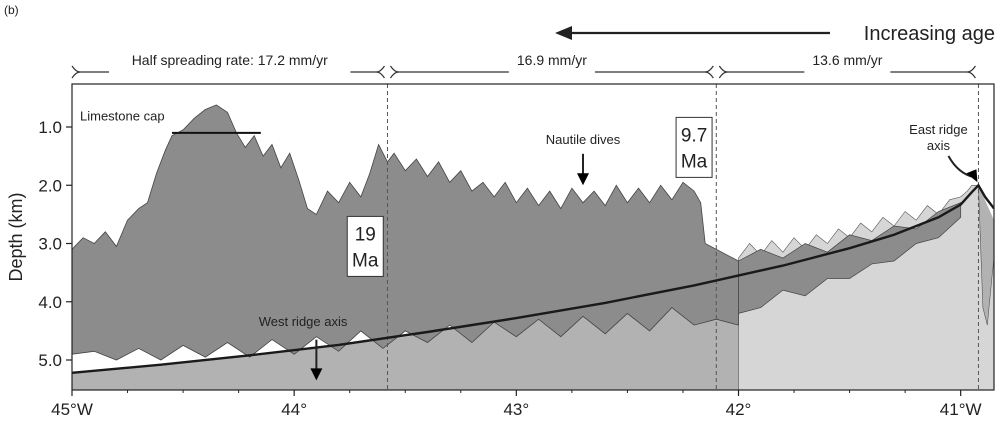  I want to click on age-arrow-label: Increasing age, so click(929, 34).